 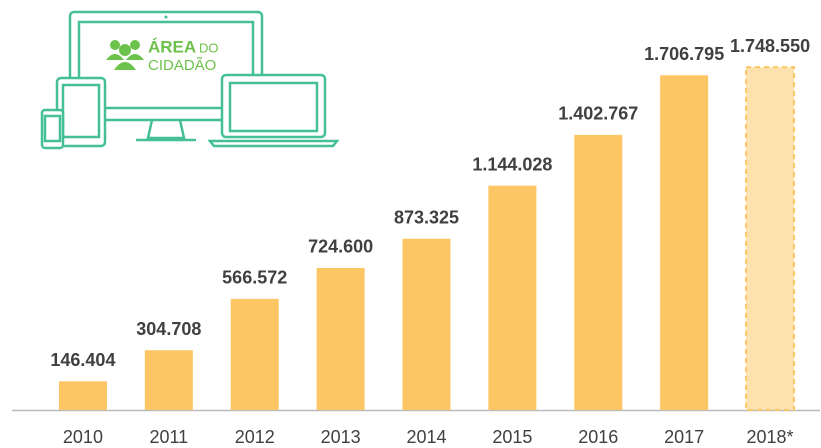 What do you see at coordinates (168, 437) in the screenshot?
I see `x-tick-label: 2011` at bounding box center [168, 437].